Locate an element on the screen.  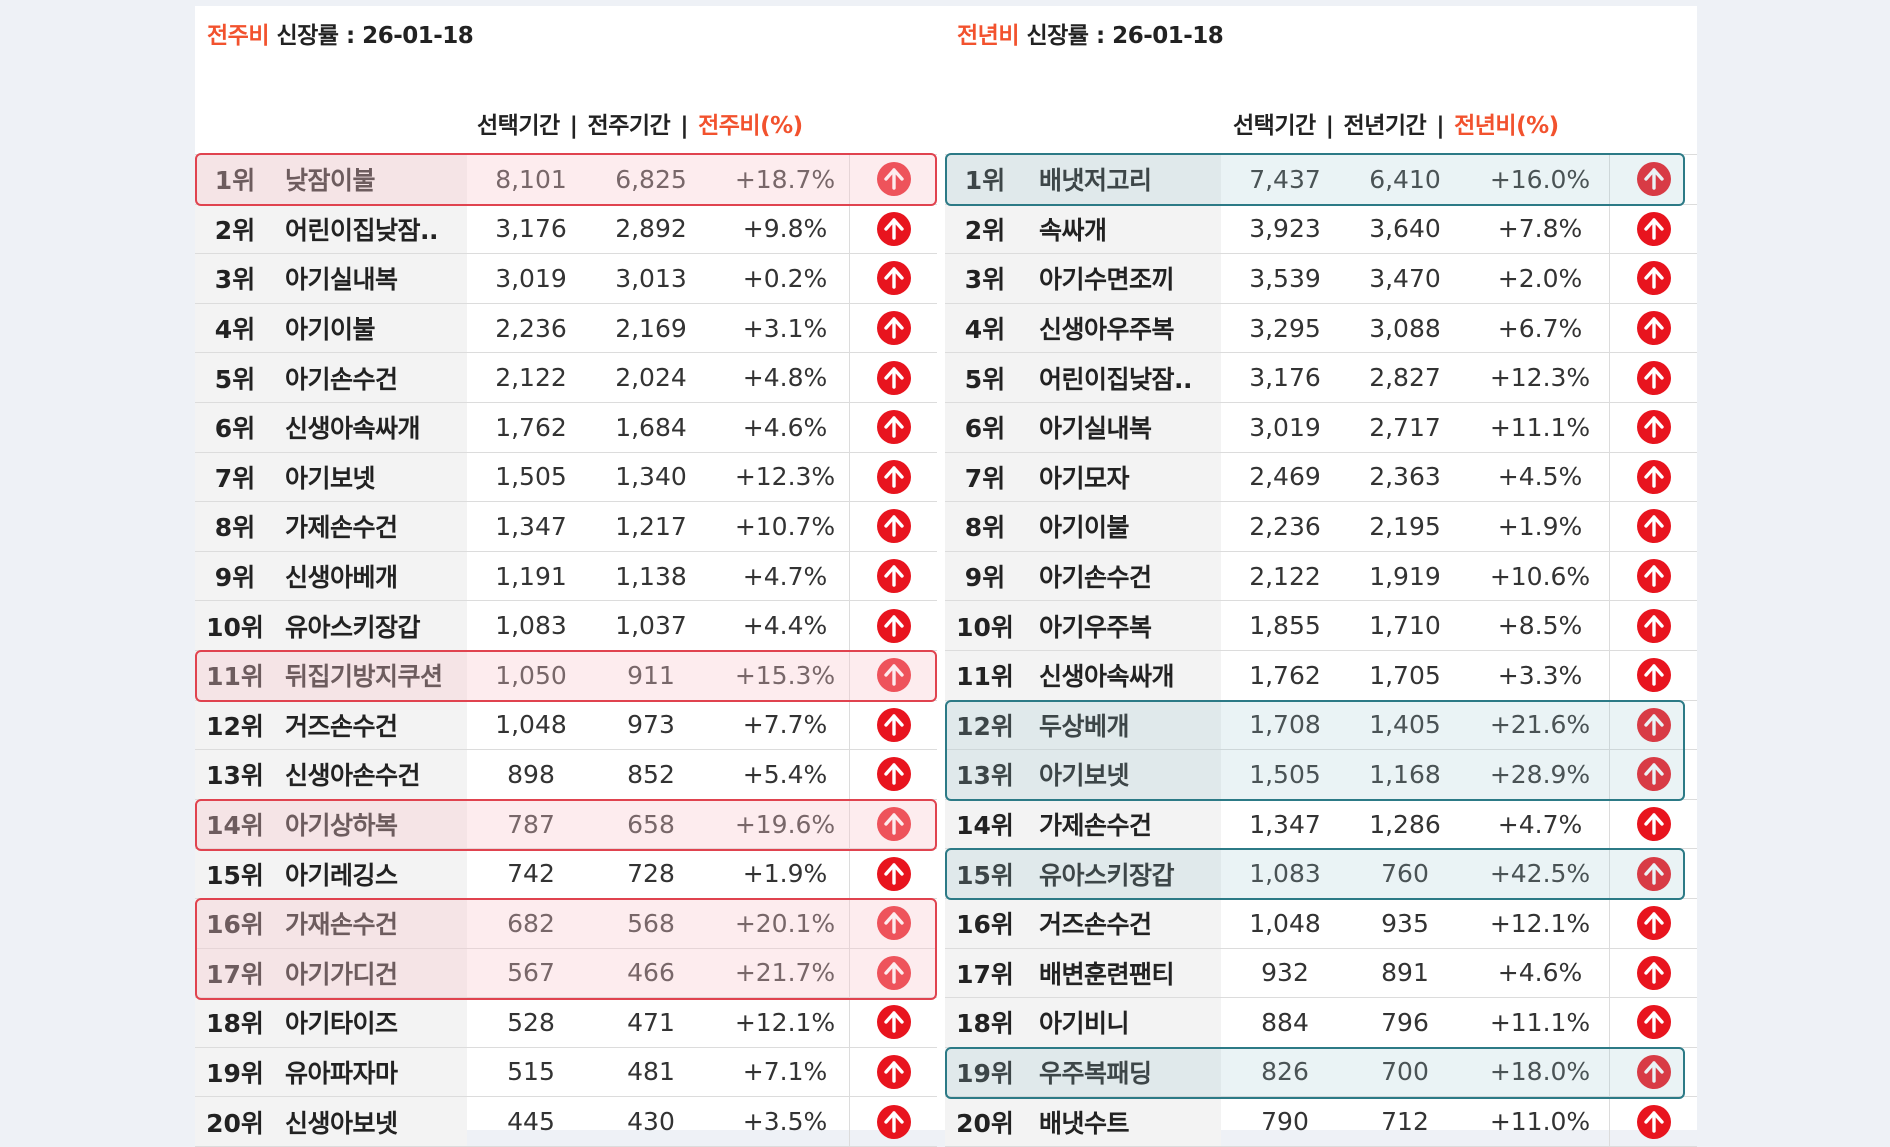
table-row: 20위 배냇수트 790 712 +11.0% is located at coordinates (1321, 1122).